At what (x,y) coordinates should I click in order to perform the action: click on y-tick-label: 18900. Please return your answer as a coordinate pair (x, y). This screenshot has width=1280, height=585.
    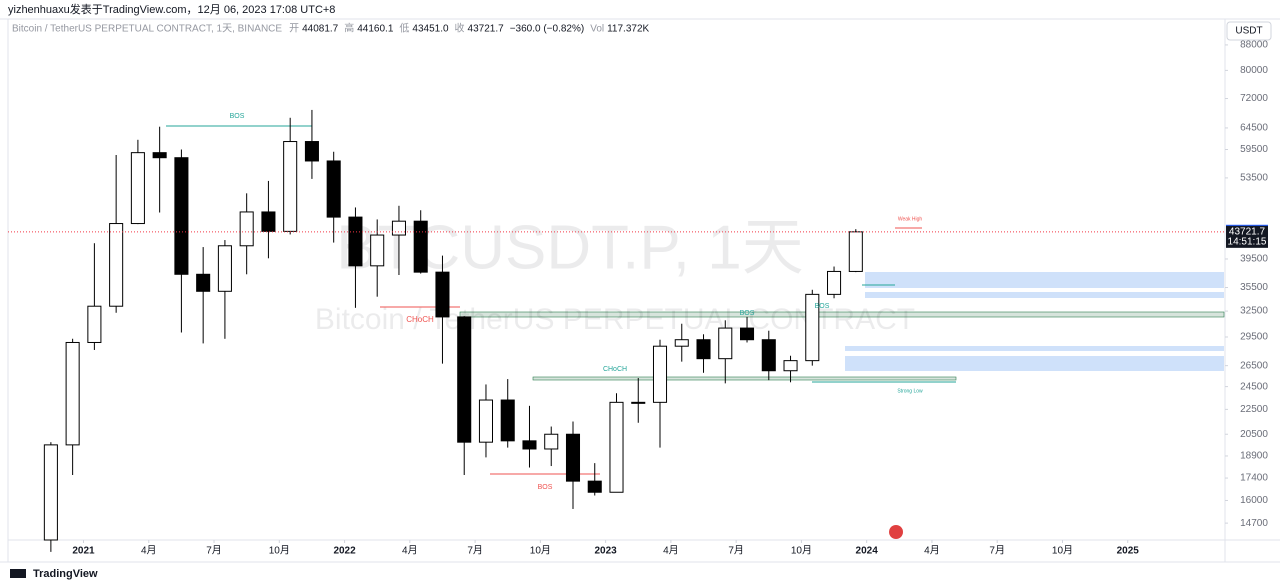
    Looking at the image, I should click on (1254, 456).